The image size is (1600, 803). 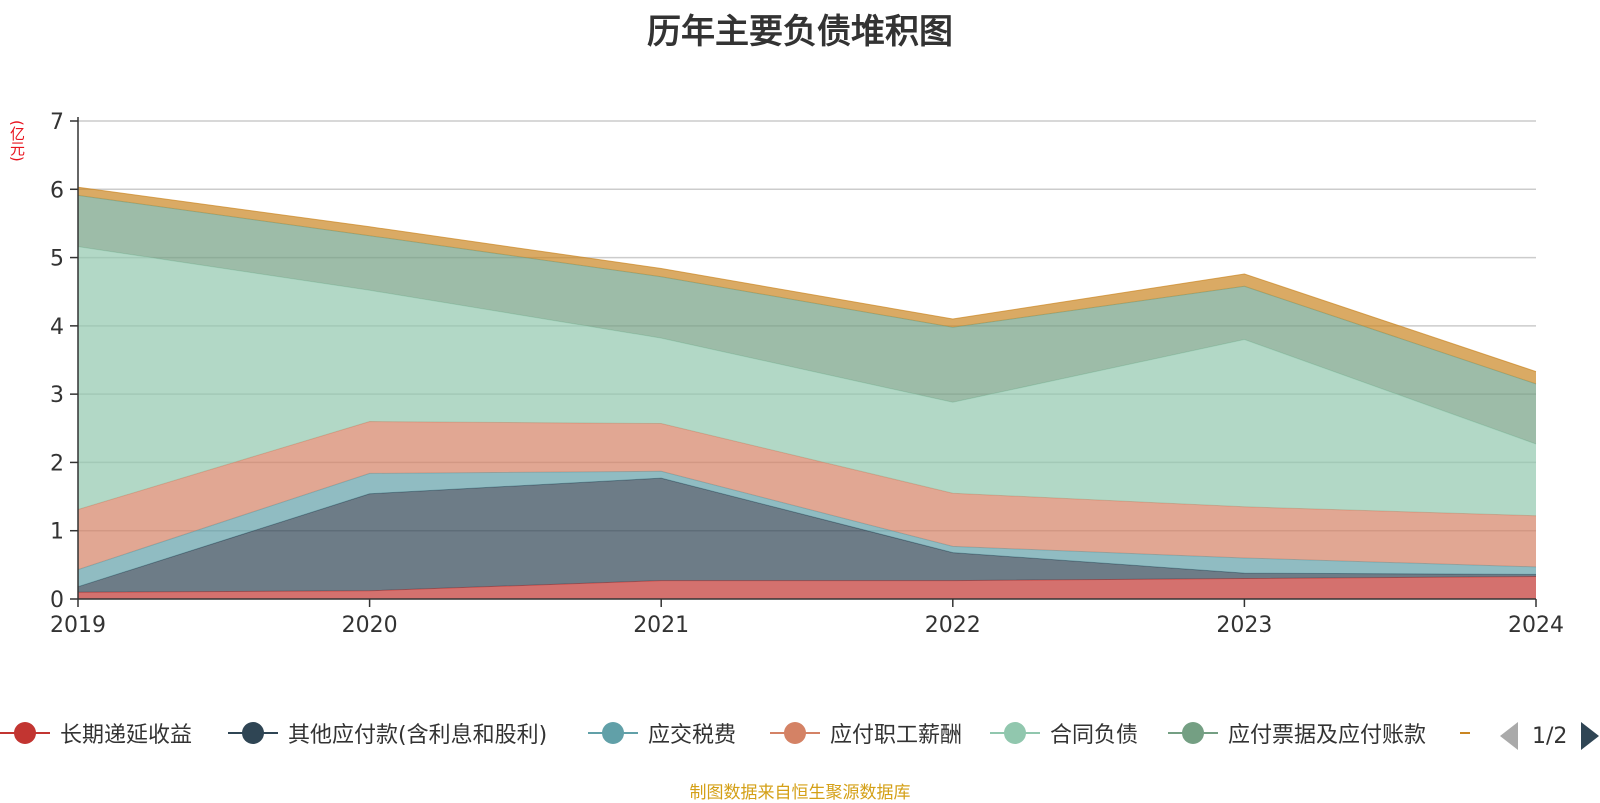 I want to click on legend-item-4: 合同负债, so click(x=1064, y=733).